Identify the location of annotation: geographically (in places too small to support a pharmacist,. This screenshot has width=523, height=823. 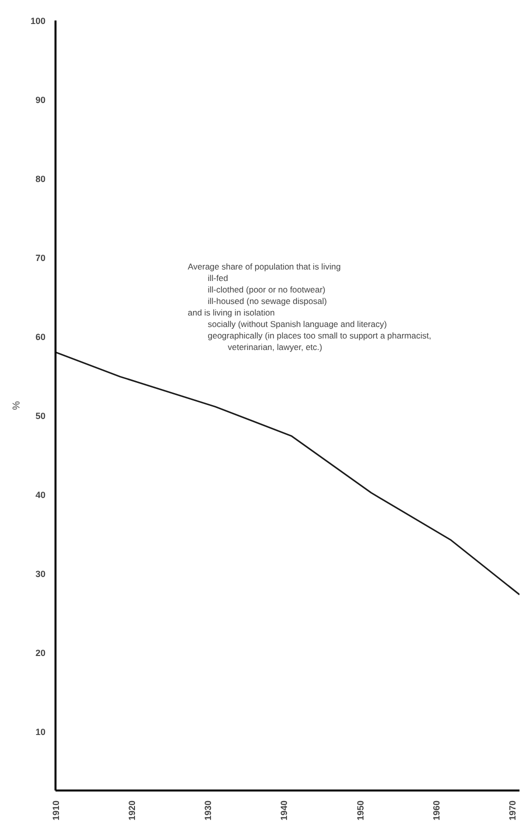
(320, 335).